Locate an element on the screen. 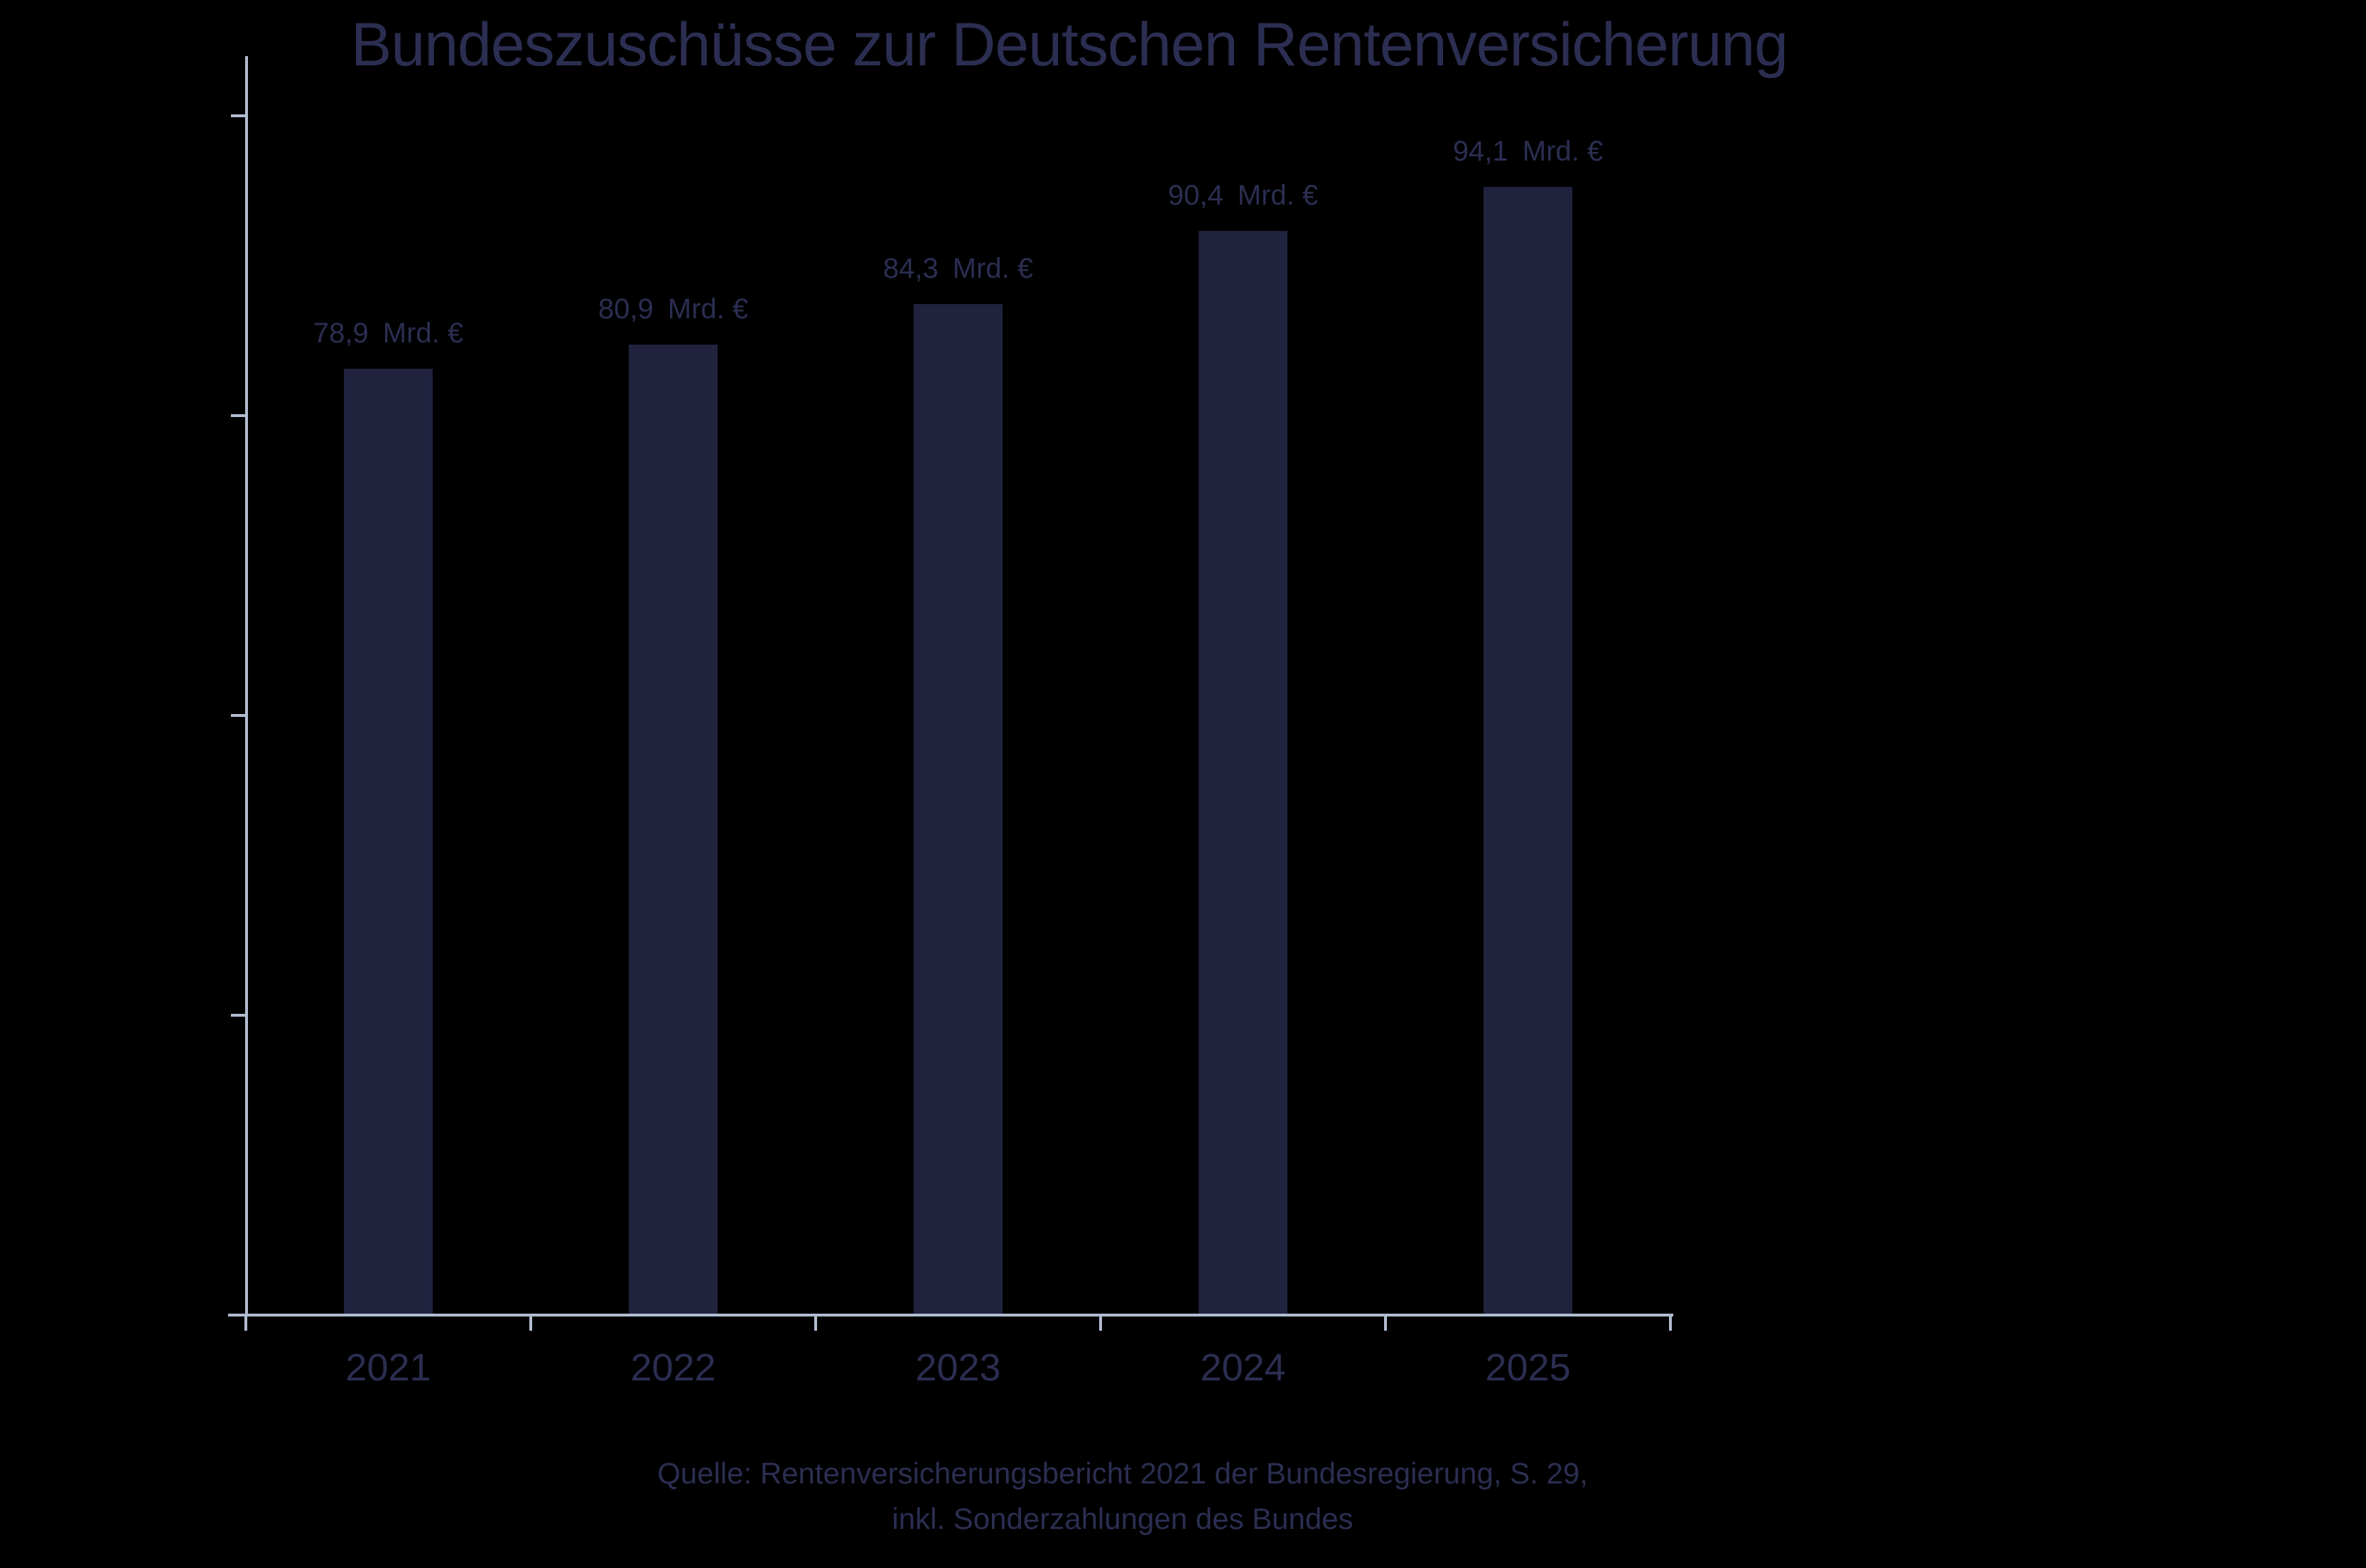  bar-2025 is located at coordinates (1528, 750).